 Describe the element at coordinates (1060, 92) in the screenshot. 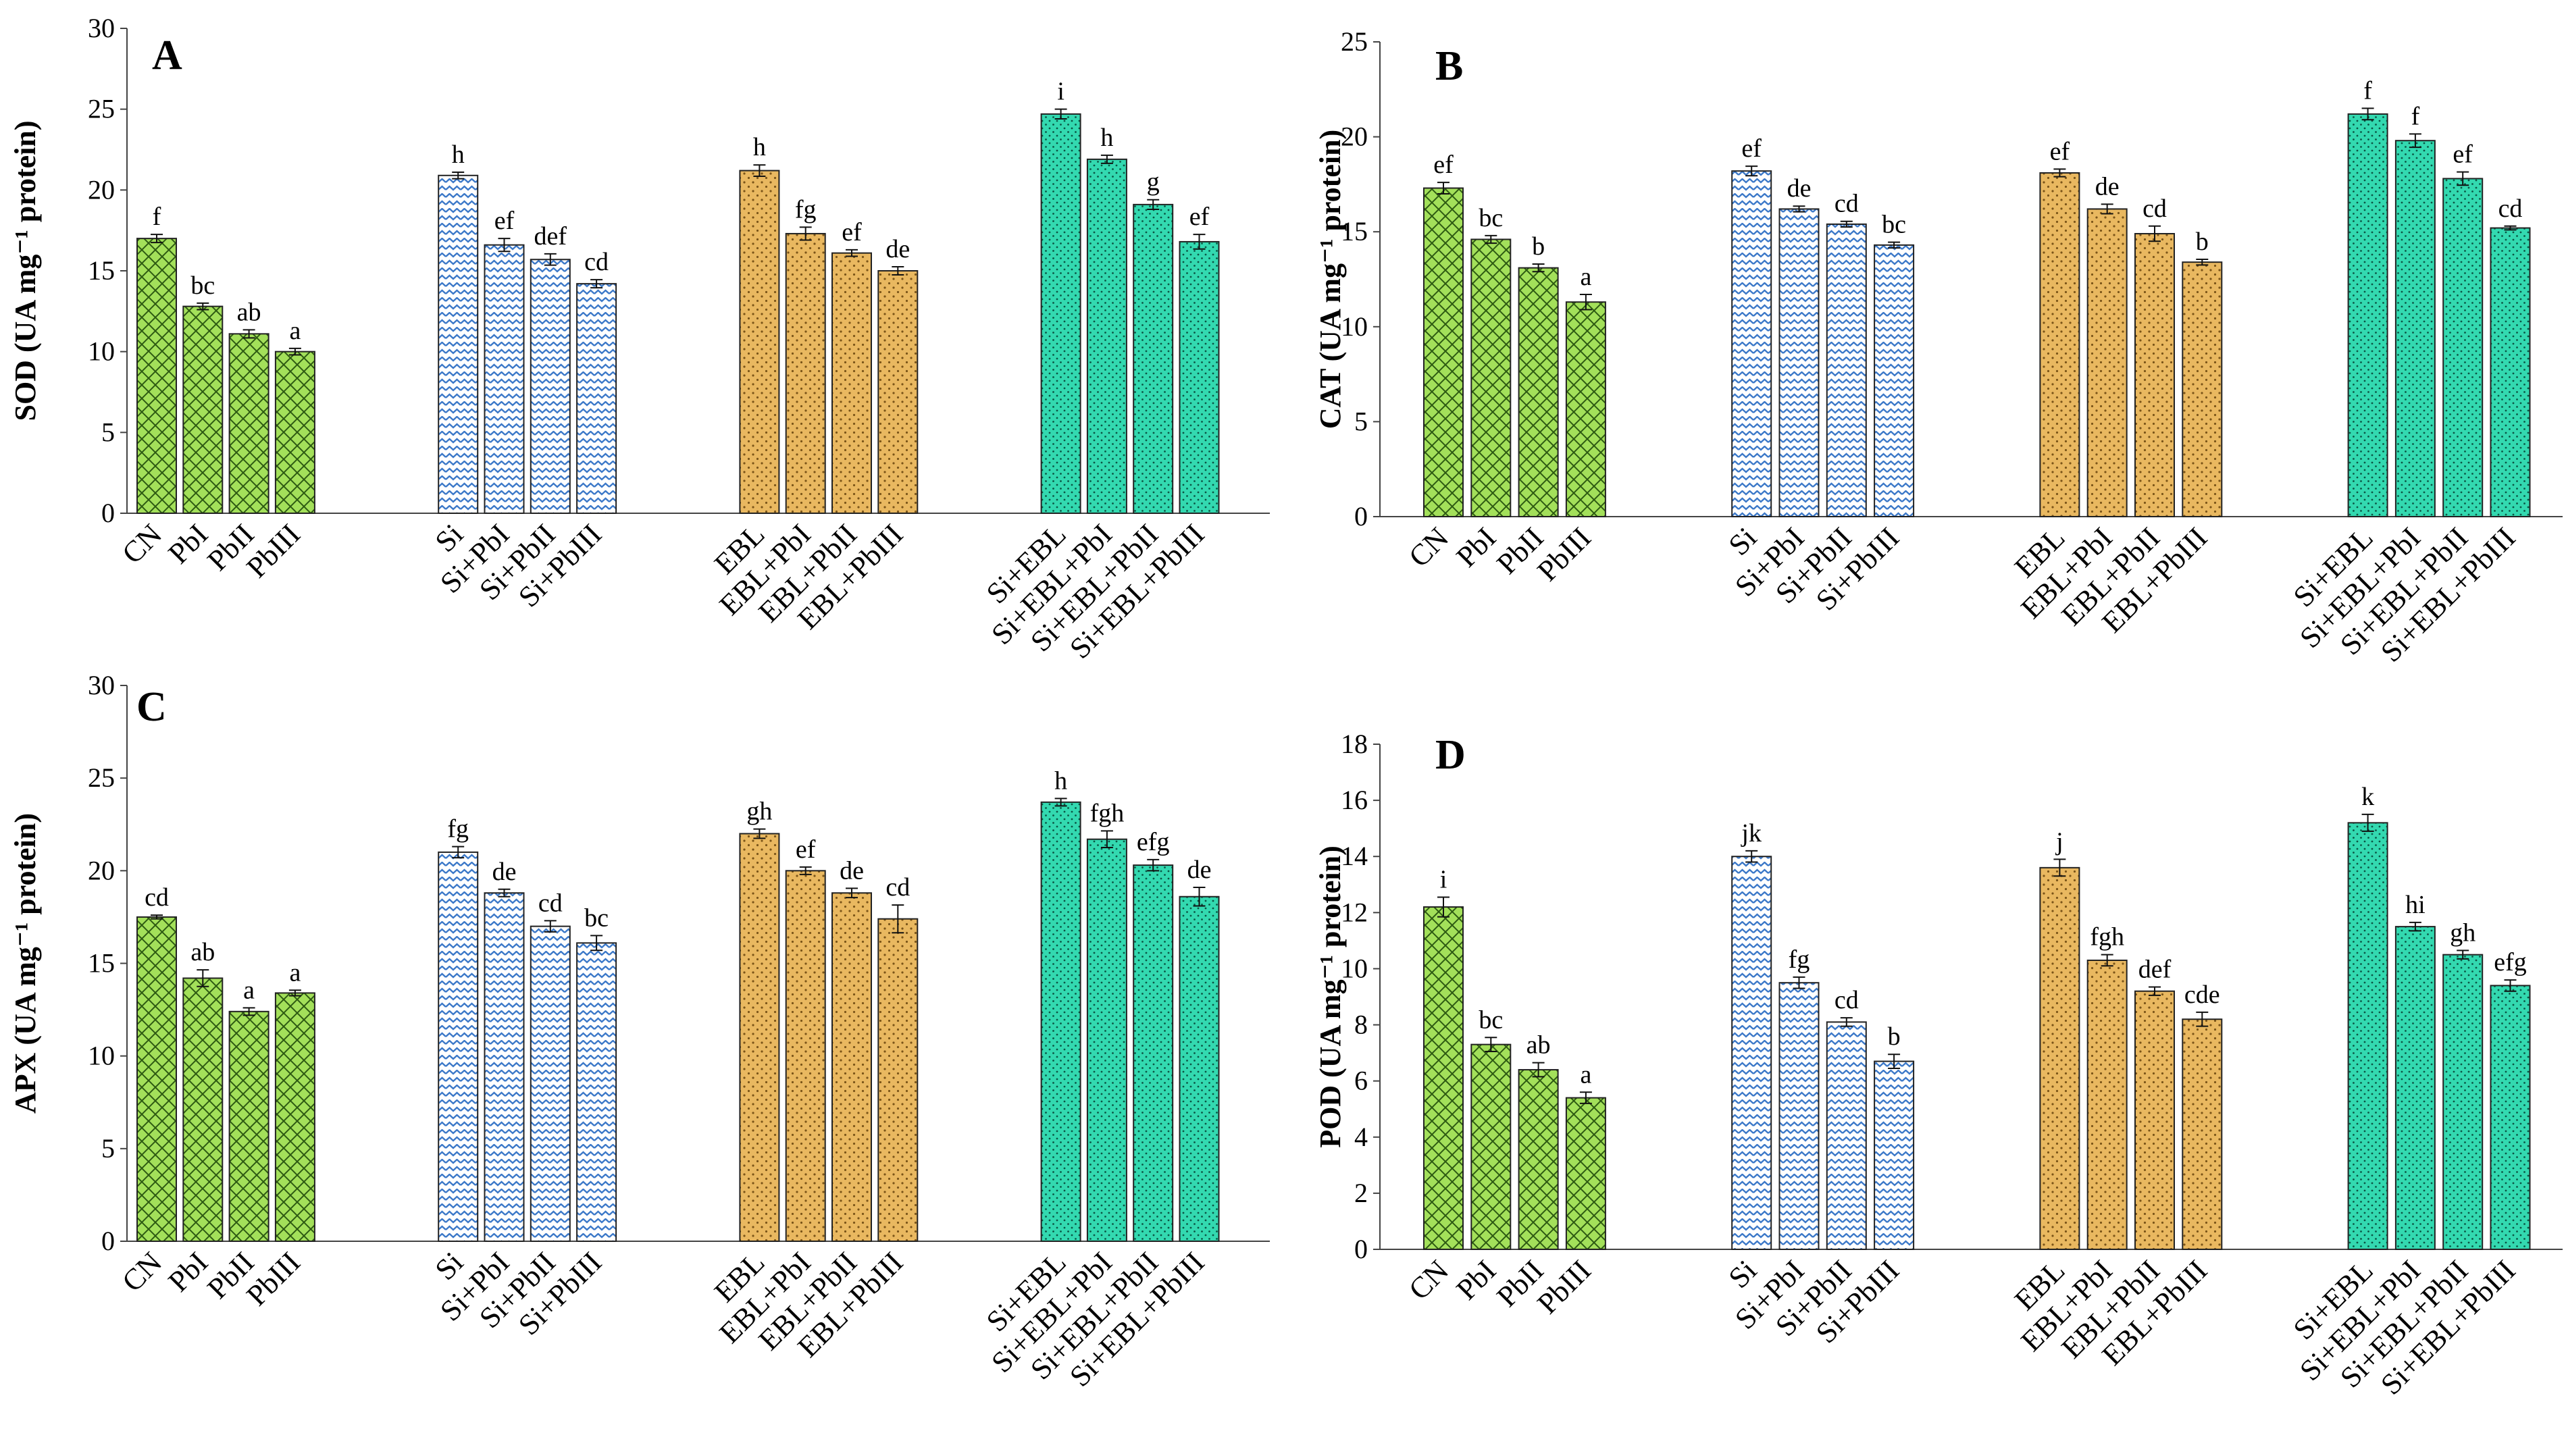

I see `panel-a-significance-label: i` at that location.